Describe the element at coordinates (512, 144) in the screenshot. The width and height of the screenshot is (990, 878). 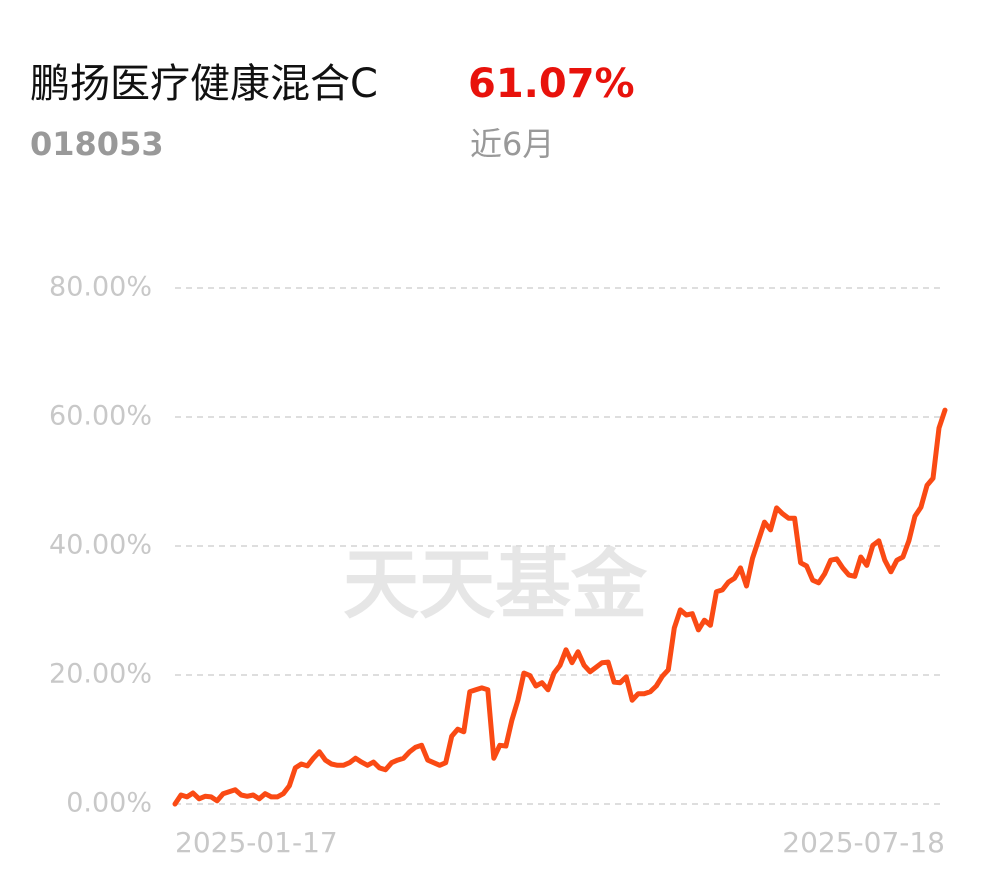
I see `period-label: 近6月` at that location.